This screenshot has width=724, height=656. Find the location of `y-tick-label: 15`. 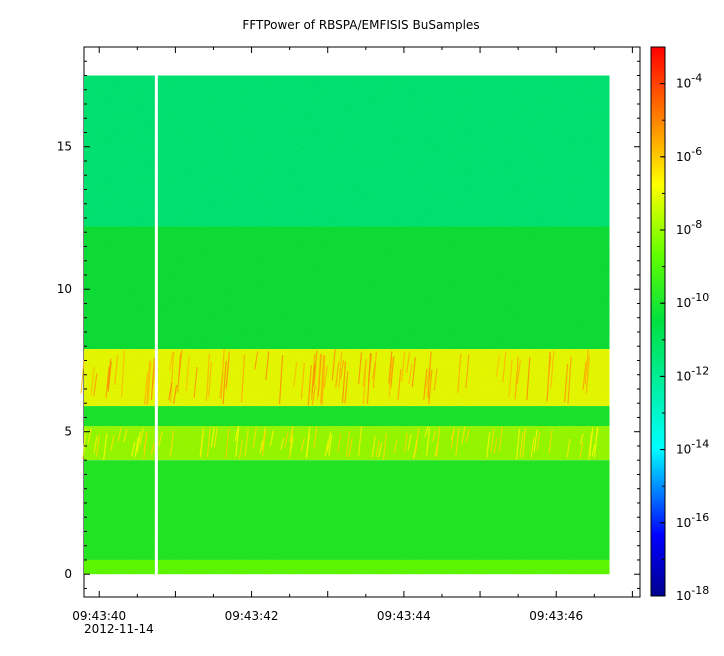

y-tick-label: 15 is located at coordinates (64, 147).